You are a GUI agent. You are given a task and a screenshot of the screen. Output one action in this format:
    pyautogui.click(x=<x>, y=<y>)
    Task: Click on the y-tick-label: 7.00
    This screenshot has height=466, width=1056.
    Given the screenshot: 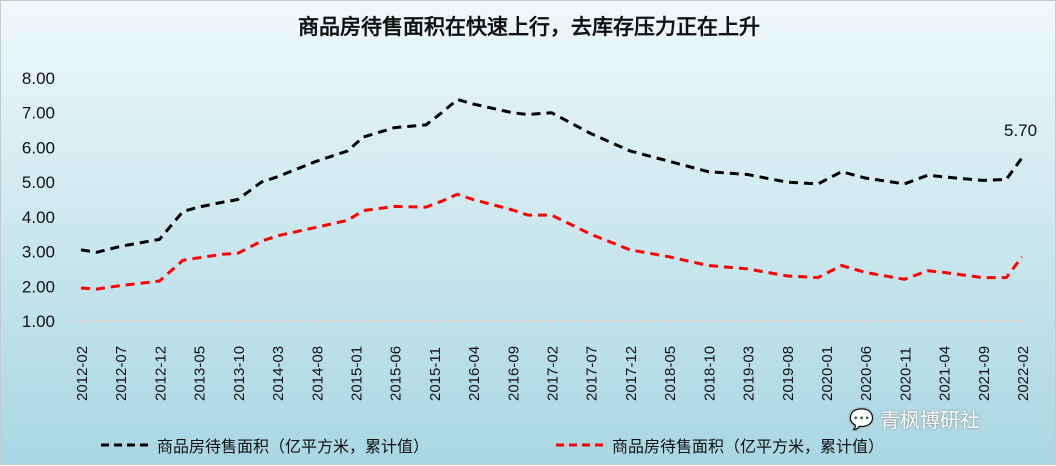 What is the action you would take?
    pyautogui.click(x=38, y=113)
    